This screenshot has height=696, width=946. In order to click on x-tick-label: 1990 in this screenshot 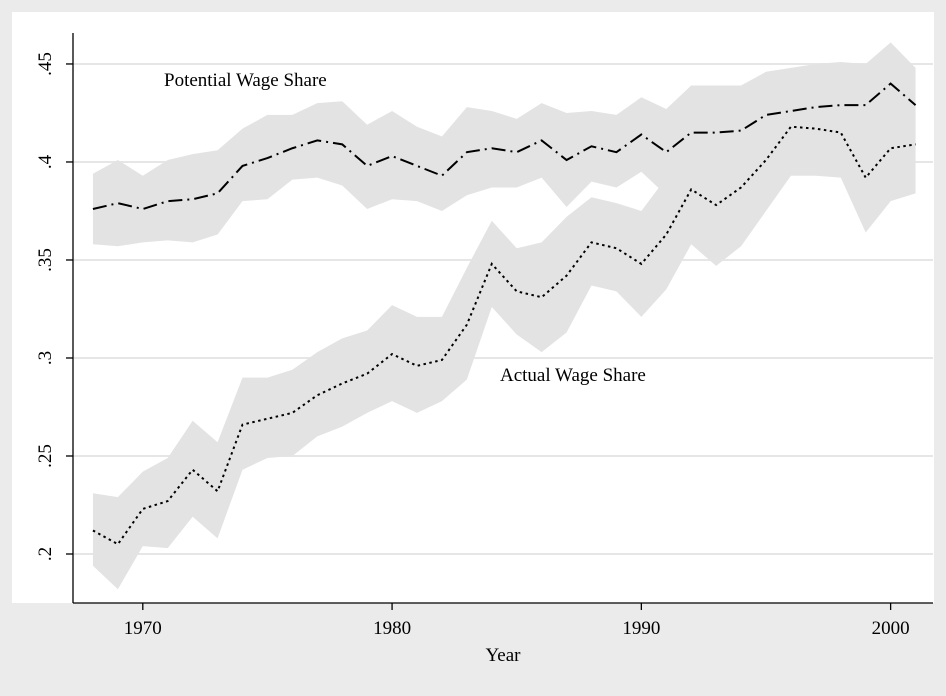, I will do `click(641, 628)`.